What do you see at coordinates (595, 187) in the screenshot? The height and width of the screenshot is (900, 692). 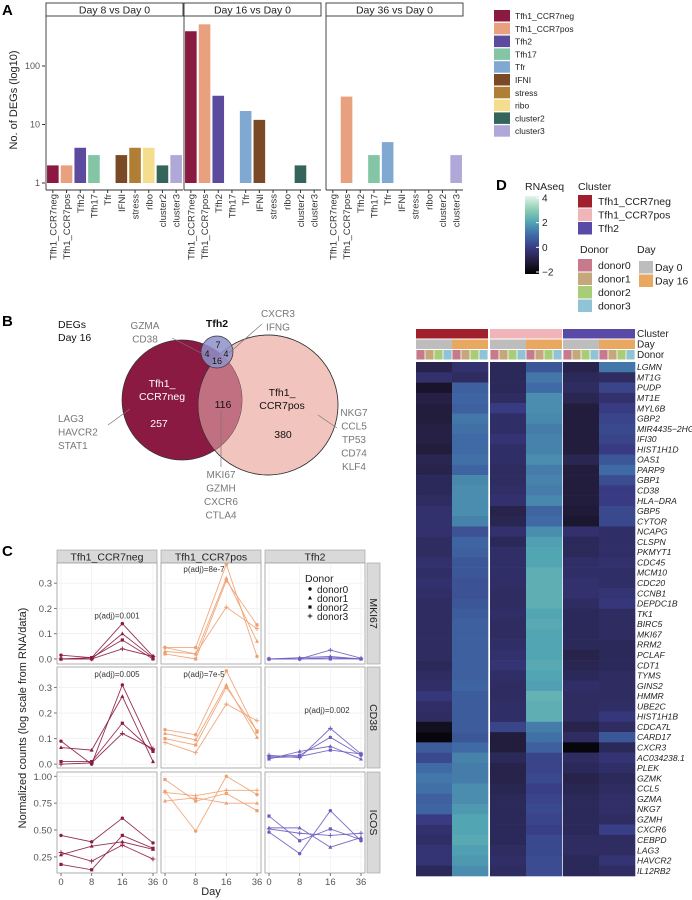 I see `cluster-legend-title: Cluster` at bounding box center [595, 187].